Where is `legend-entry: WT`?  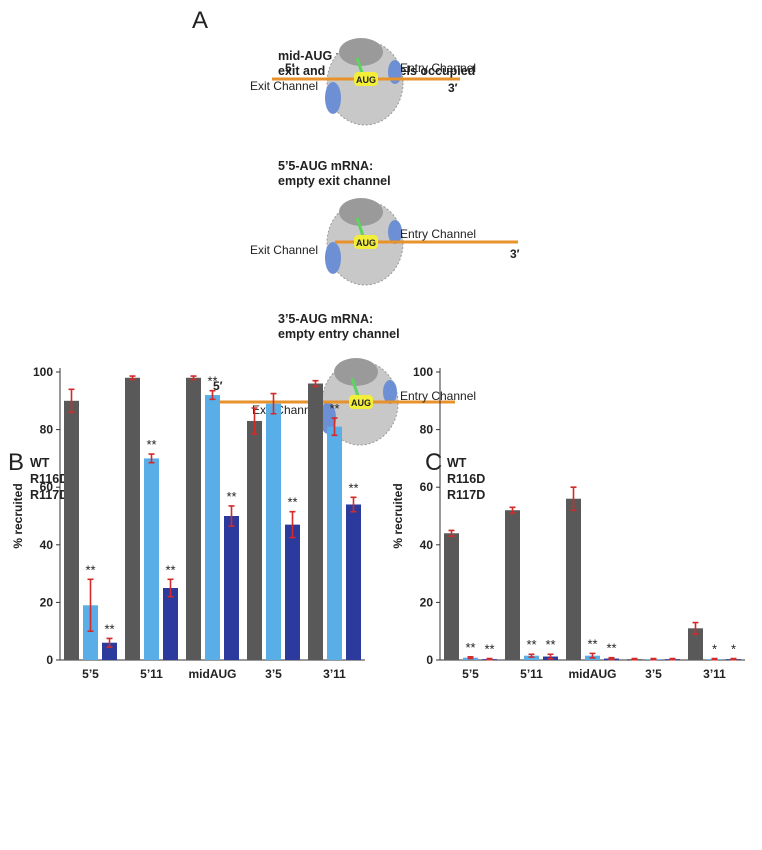
legend-entry: WT is located at coordinates (457, 463).